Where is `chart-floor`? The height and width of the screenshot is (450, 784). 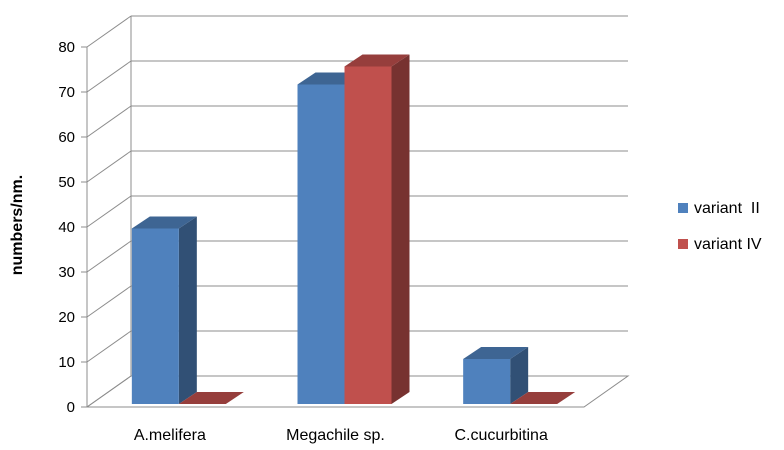
chart-floor is located at coordinates (357, 391).